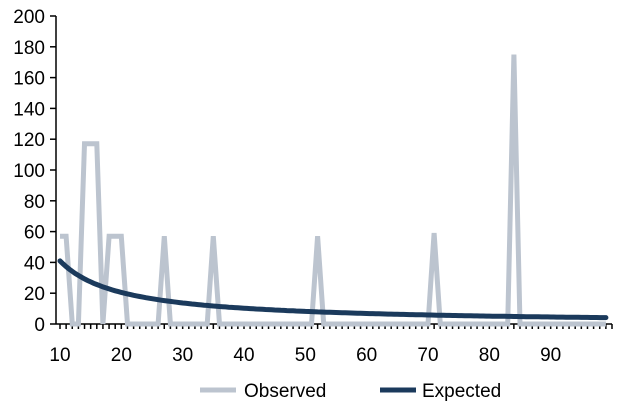  Describe the element at coordinates (34, 294) in the screenshot. I see `y-tick-label: 20` at that location.